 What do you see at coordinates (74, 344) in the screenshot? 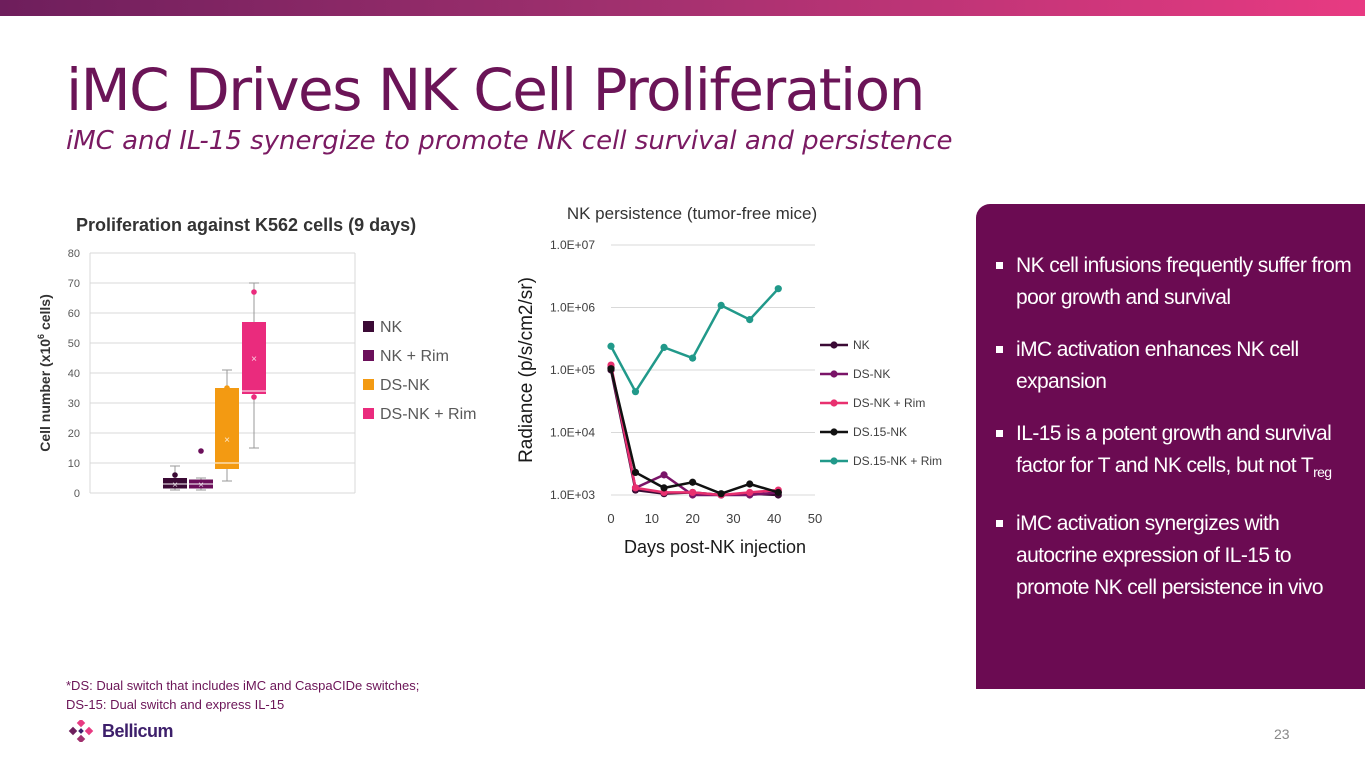
I see `y-tick-label: 50` at bounding box center [74, 344].